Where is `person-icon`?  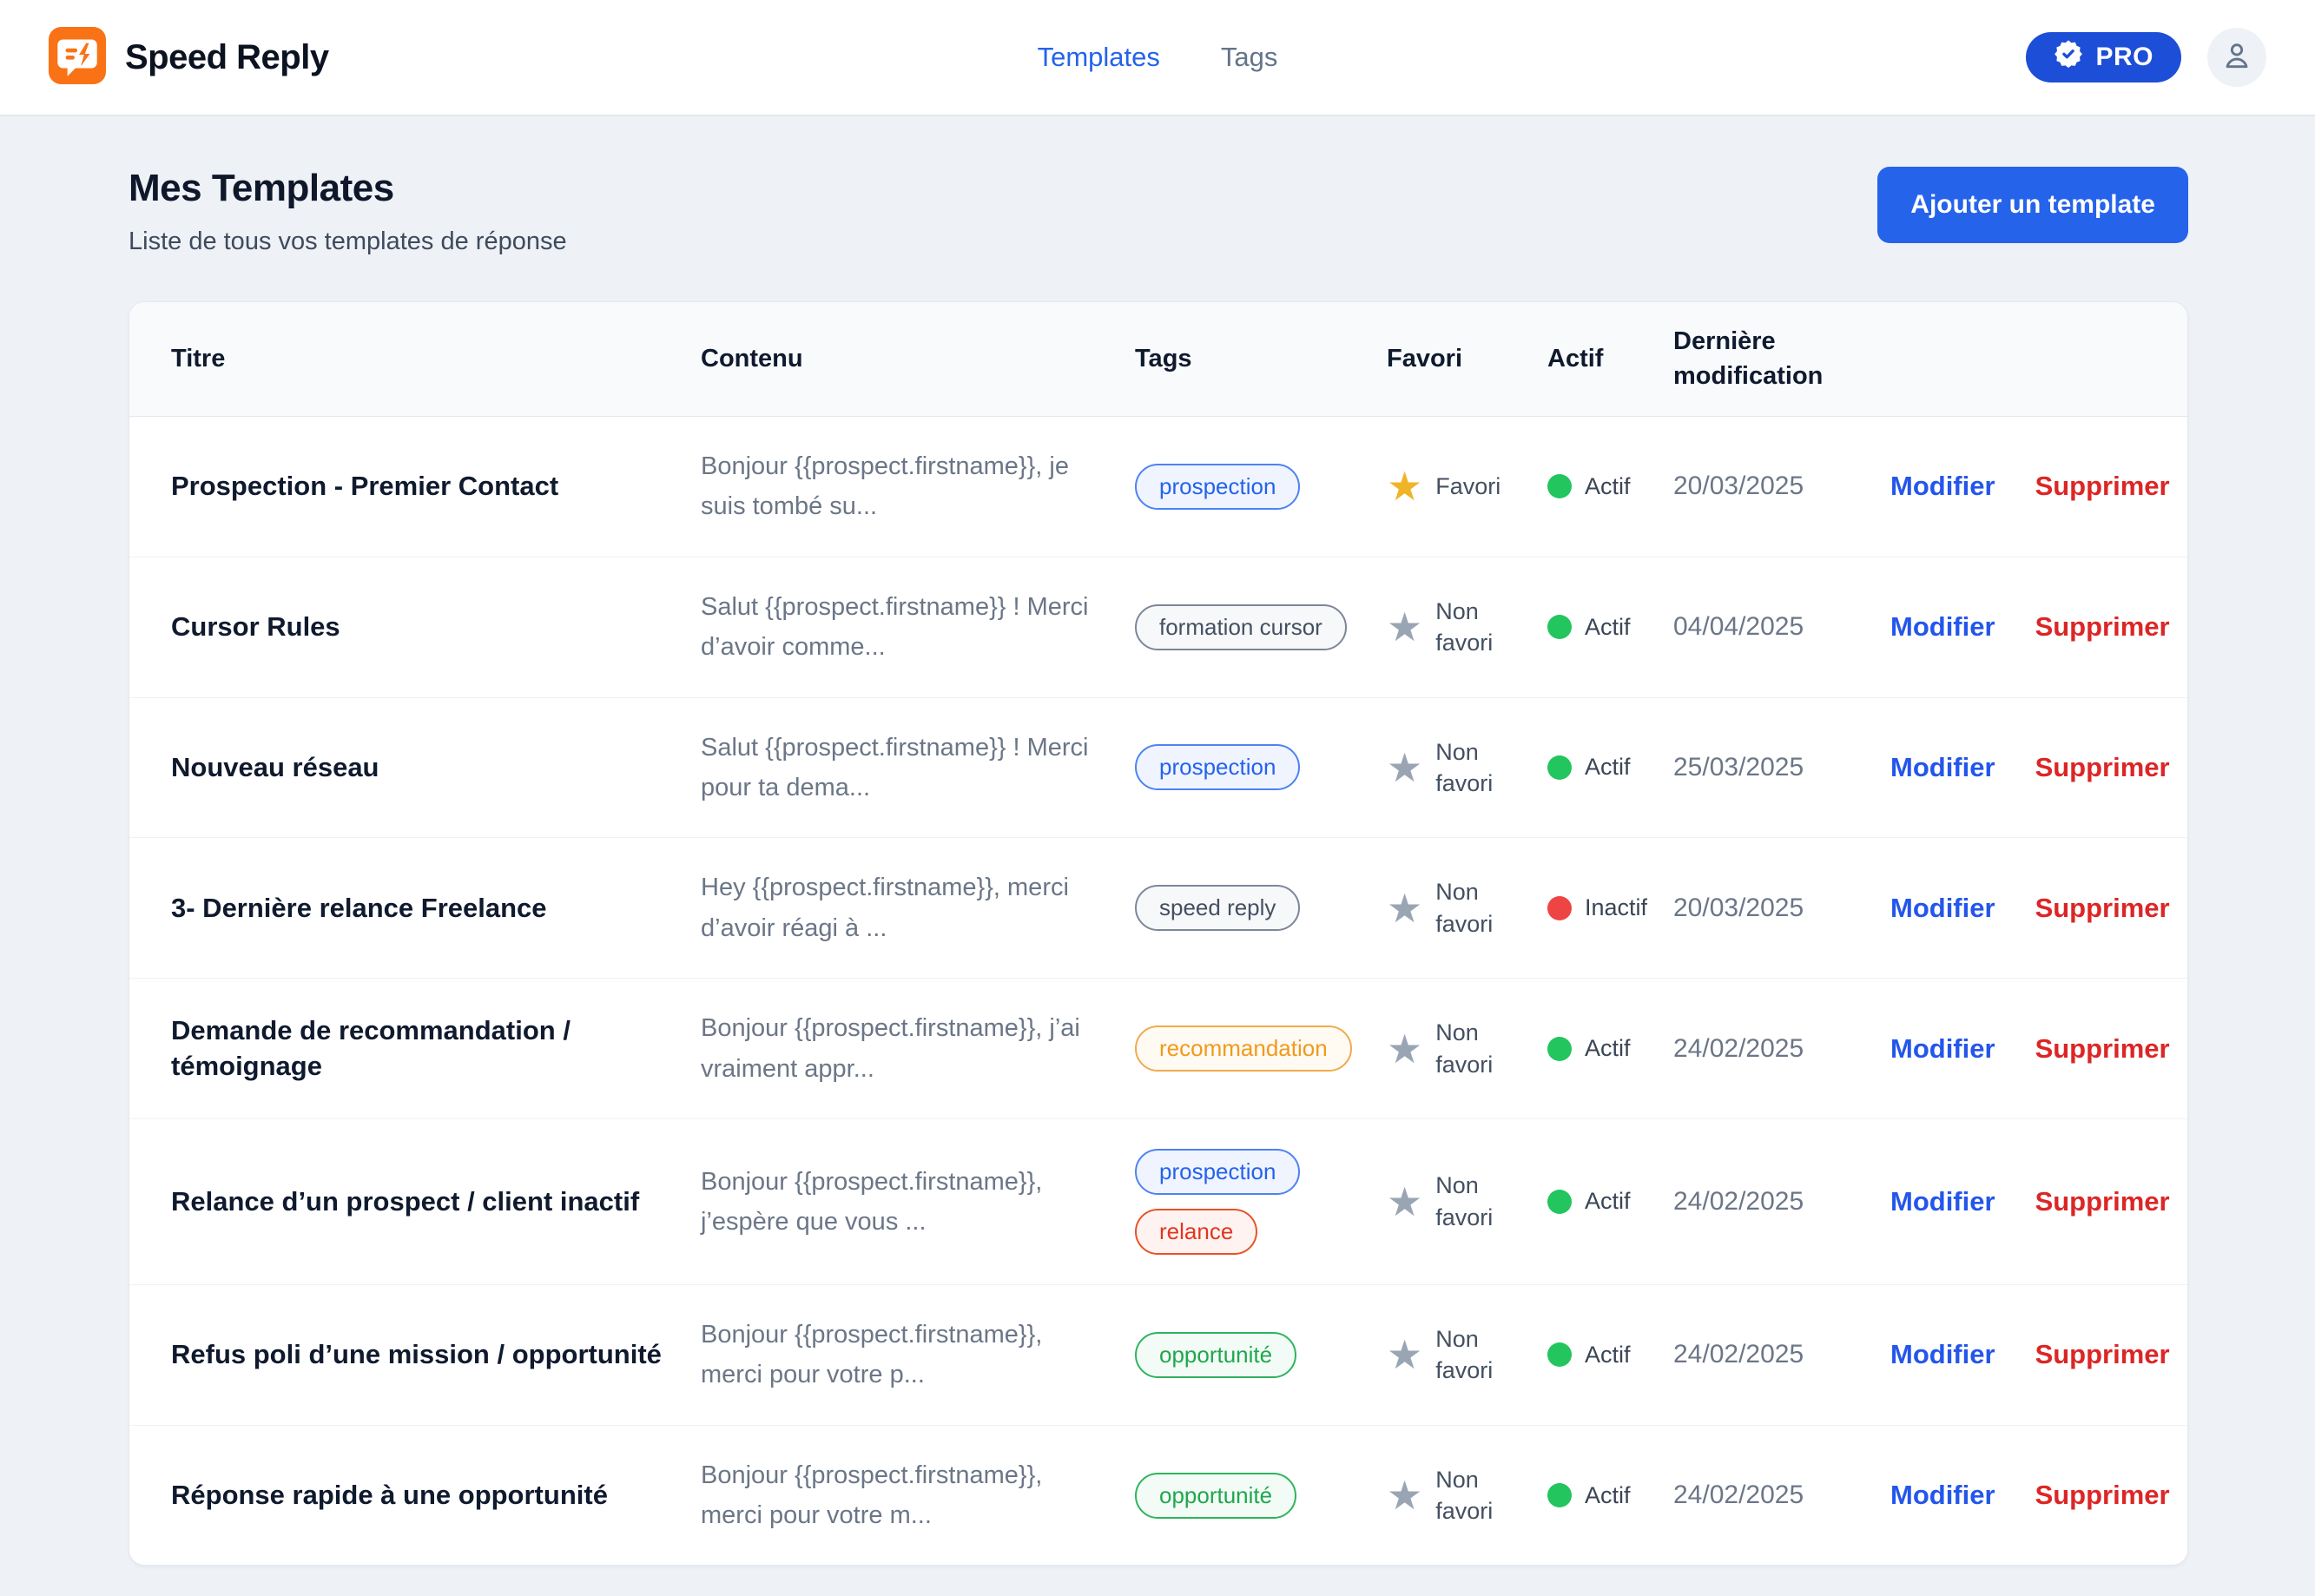 person-icon is located at coordinates (2236, 58).